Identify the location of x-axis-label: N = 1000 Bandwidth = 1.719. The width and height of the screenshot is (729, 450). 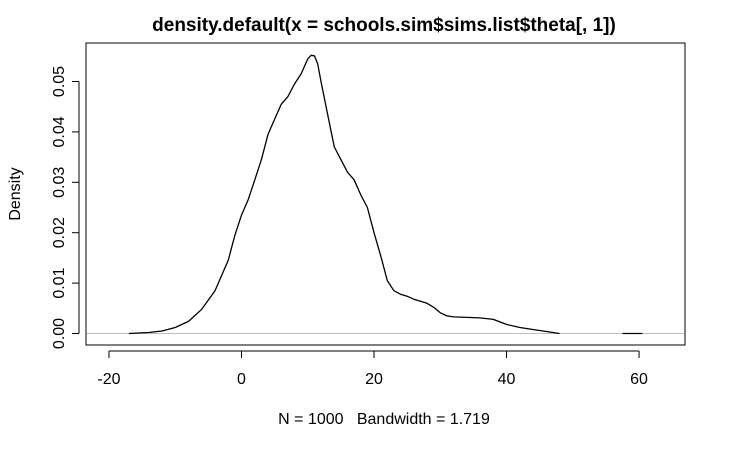
(384, 419).